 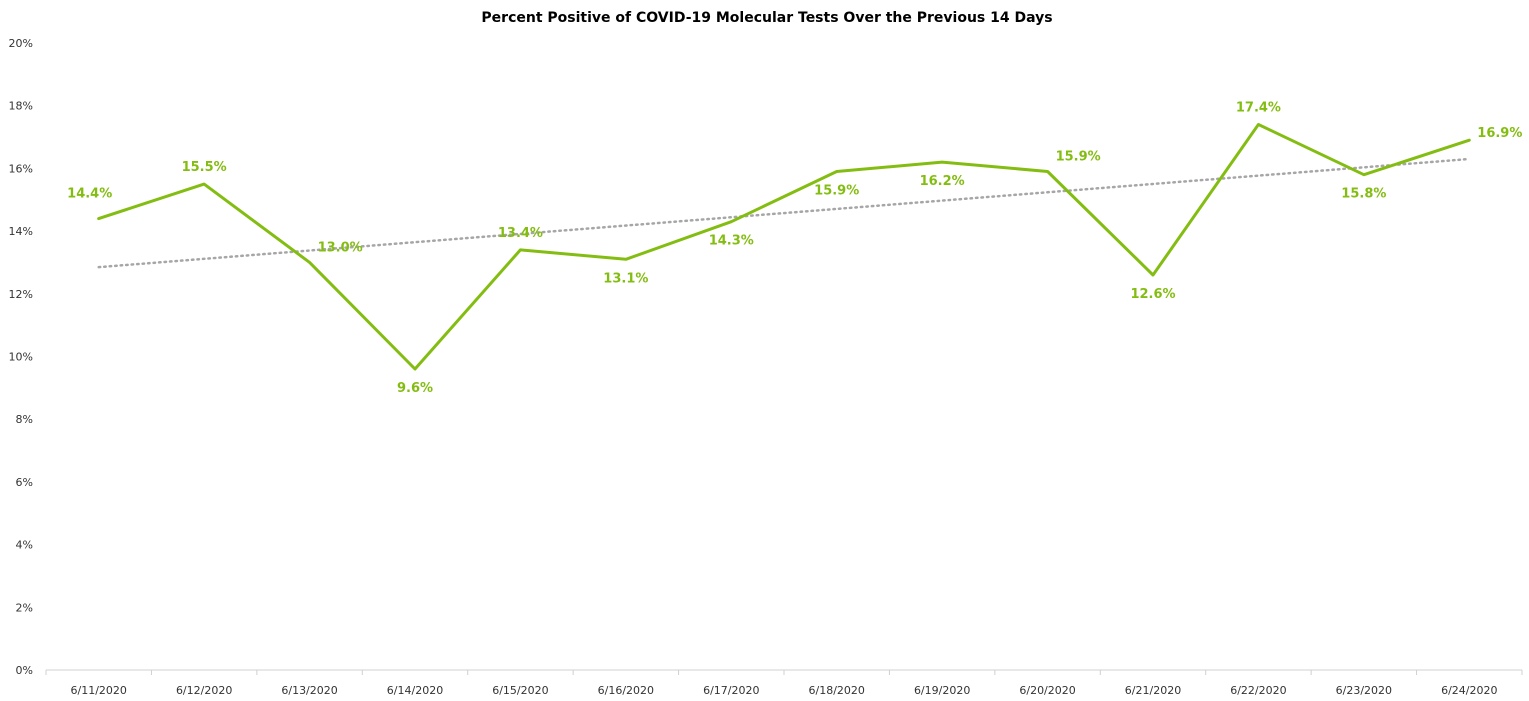 I want to click on data-label: 13.4%, so click(x=520, y=233).